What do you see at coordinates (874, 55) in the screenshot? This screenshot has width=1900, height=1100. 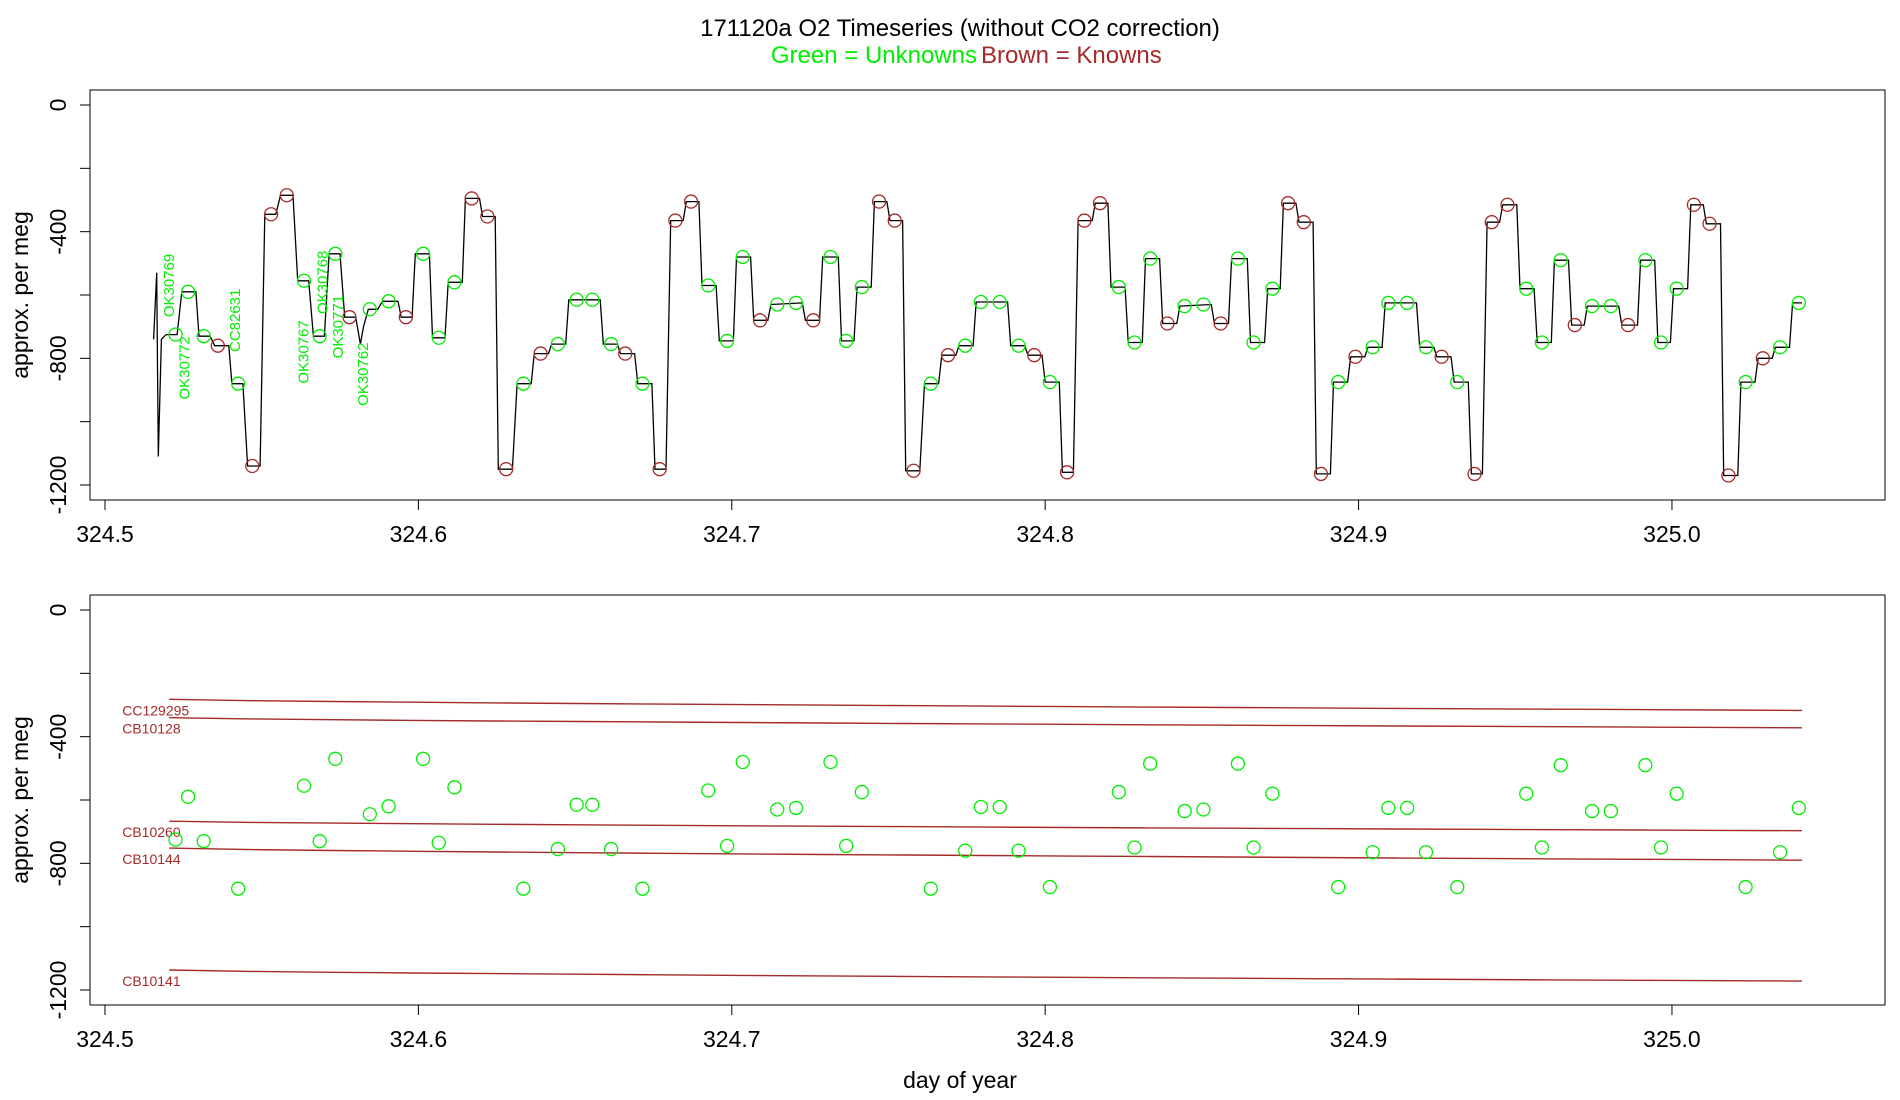 I see `subtitle-unknowns: Green = Unknowns` at bounding box center [874, 55].